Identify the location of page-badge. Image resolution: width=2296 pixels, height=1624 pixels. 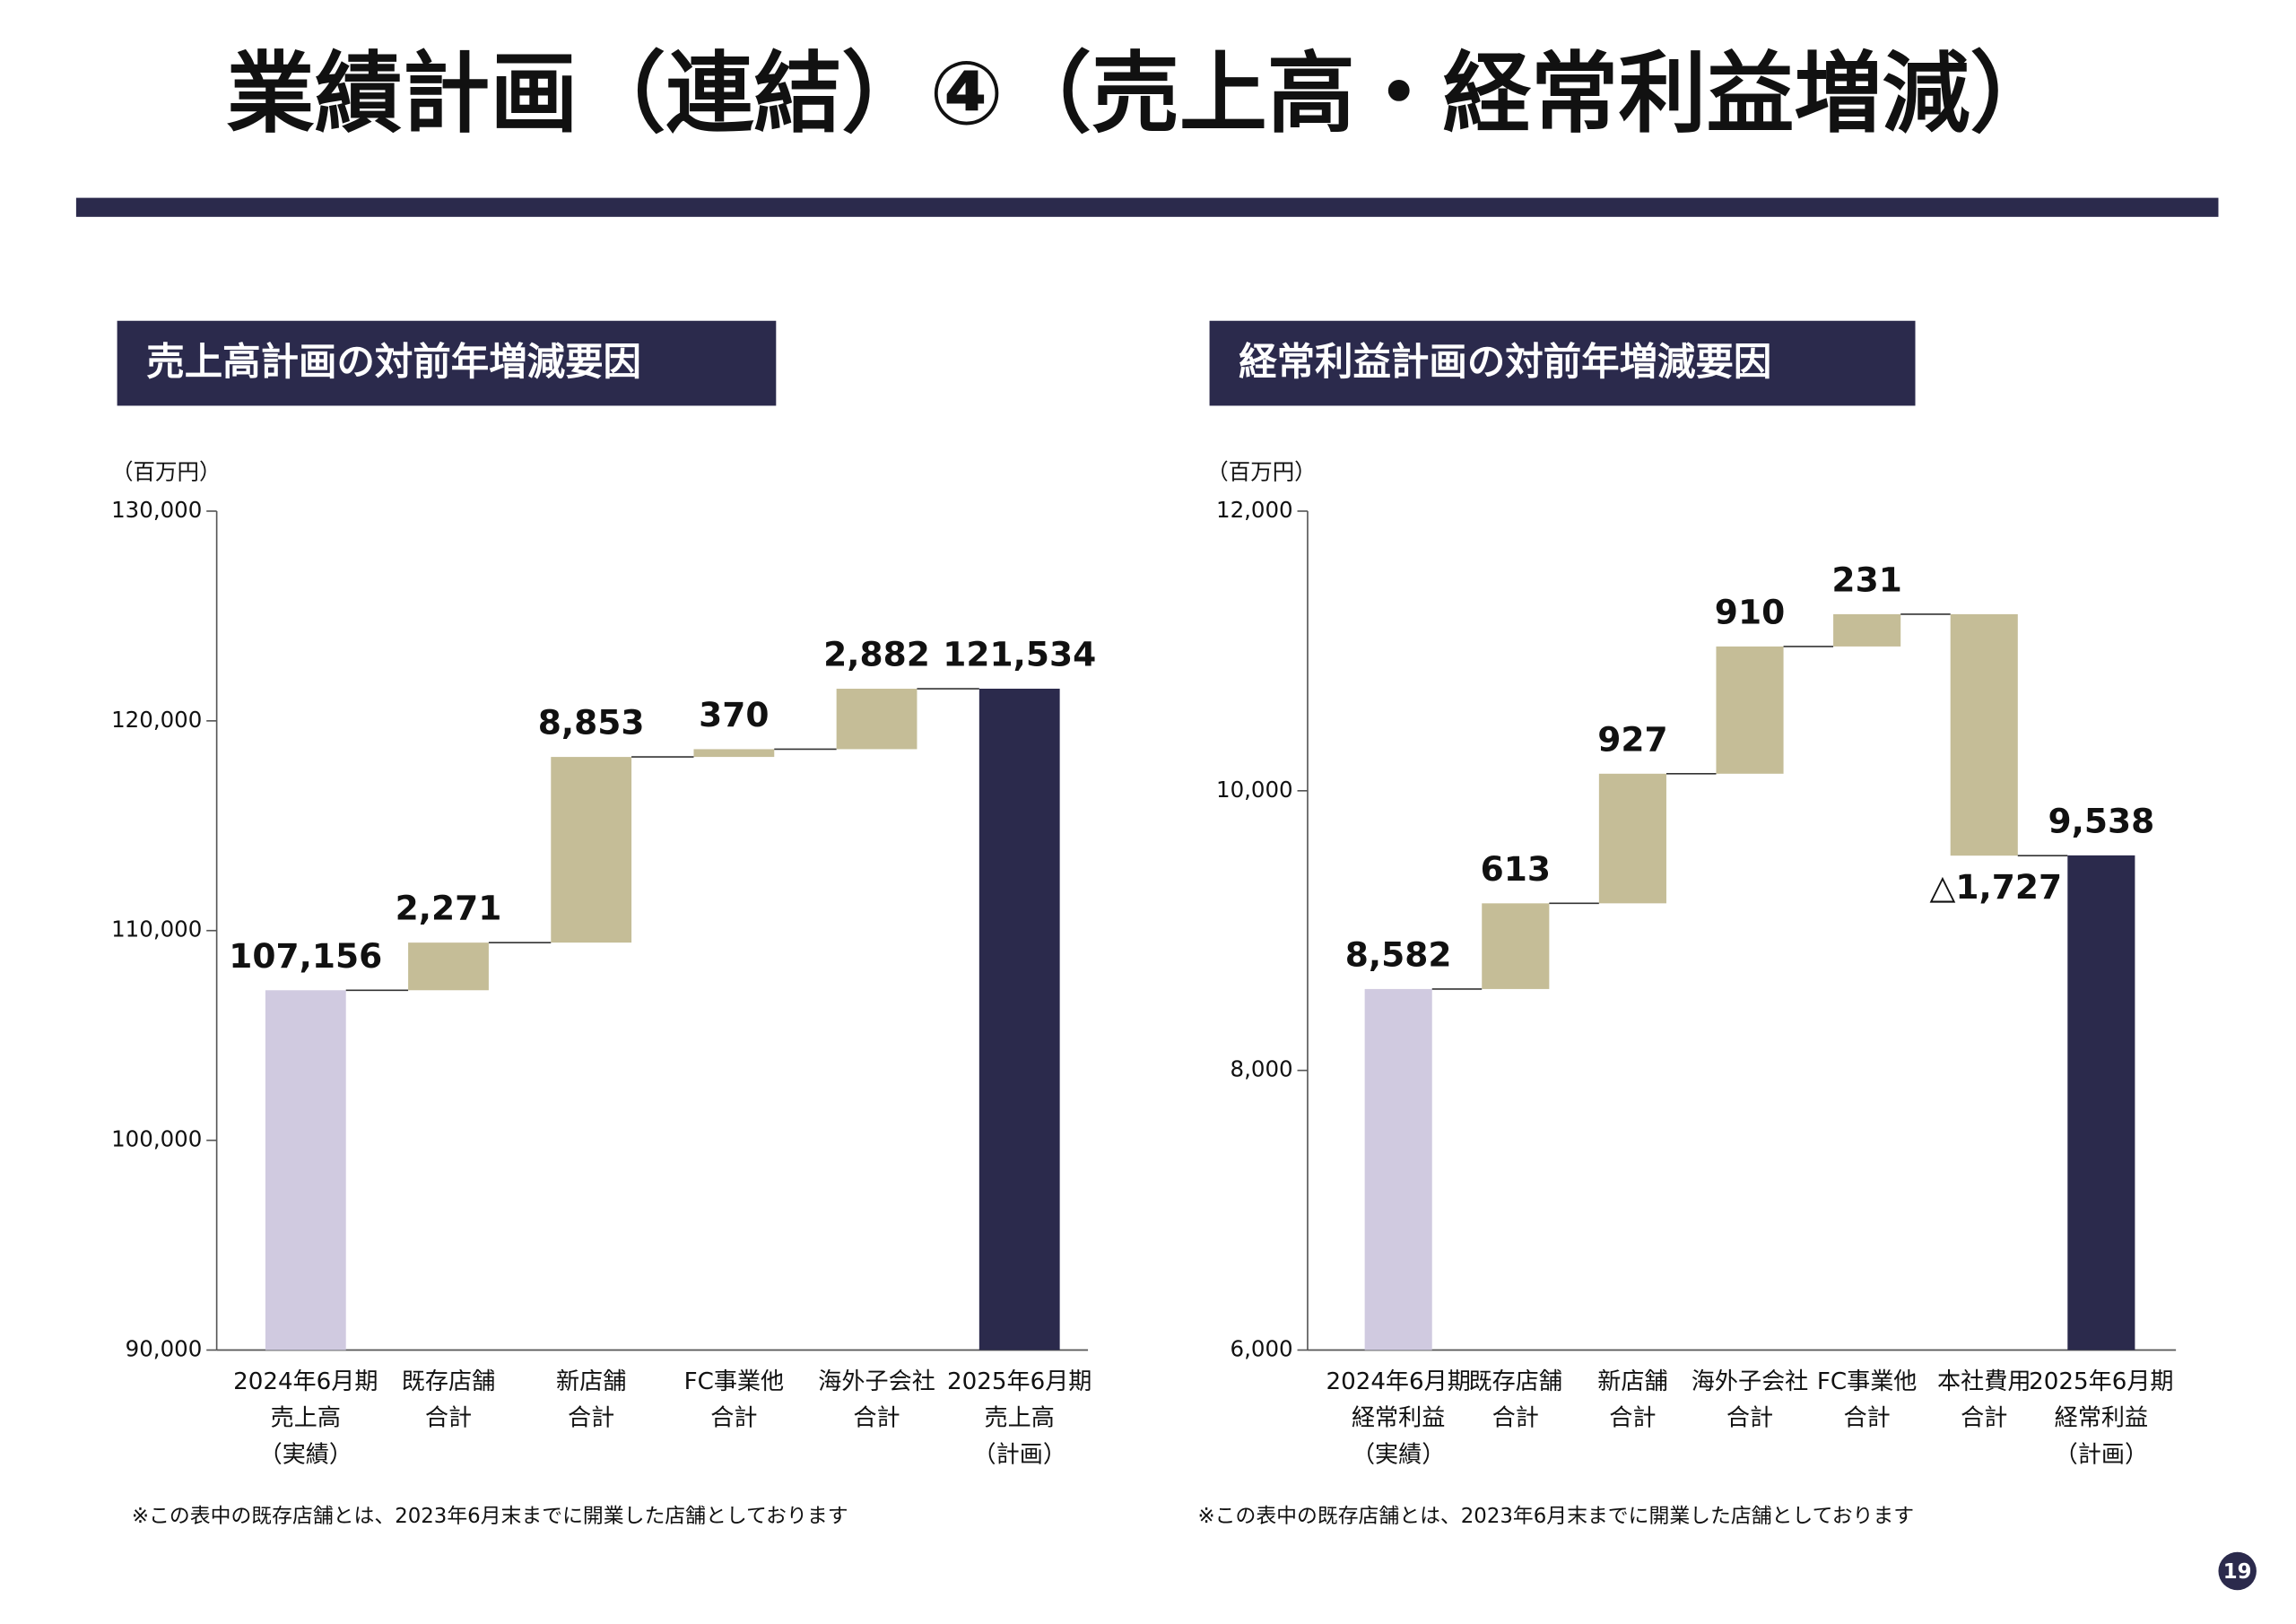
(2237, 1571).